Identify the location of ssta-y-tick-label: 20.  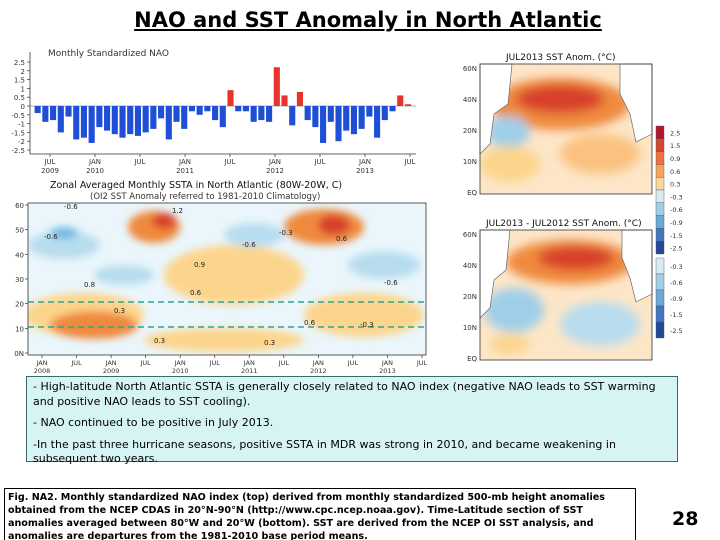
(19, 305).